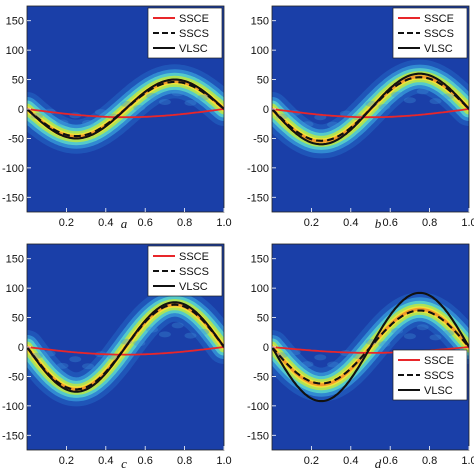 This screenshot has width=474, height=474. What do you see at coordinates (378, 463) in the screenshot?
I see `panel-label: d` at bounding box center [378, 463].